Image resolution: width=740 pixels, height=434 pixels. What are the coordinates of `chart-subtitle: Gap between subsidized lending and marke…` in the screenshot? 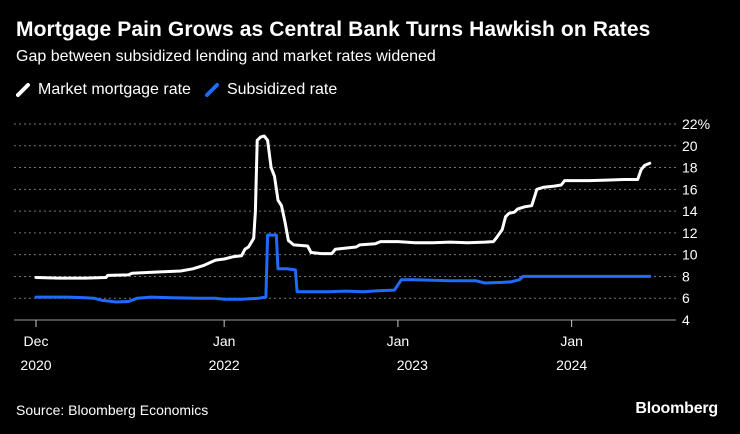 It's located at (226, 56).